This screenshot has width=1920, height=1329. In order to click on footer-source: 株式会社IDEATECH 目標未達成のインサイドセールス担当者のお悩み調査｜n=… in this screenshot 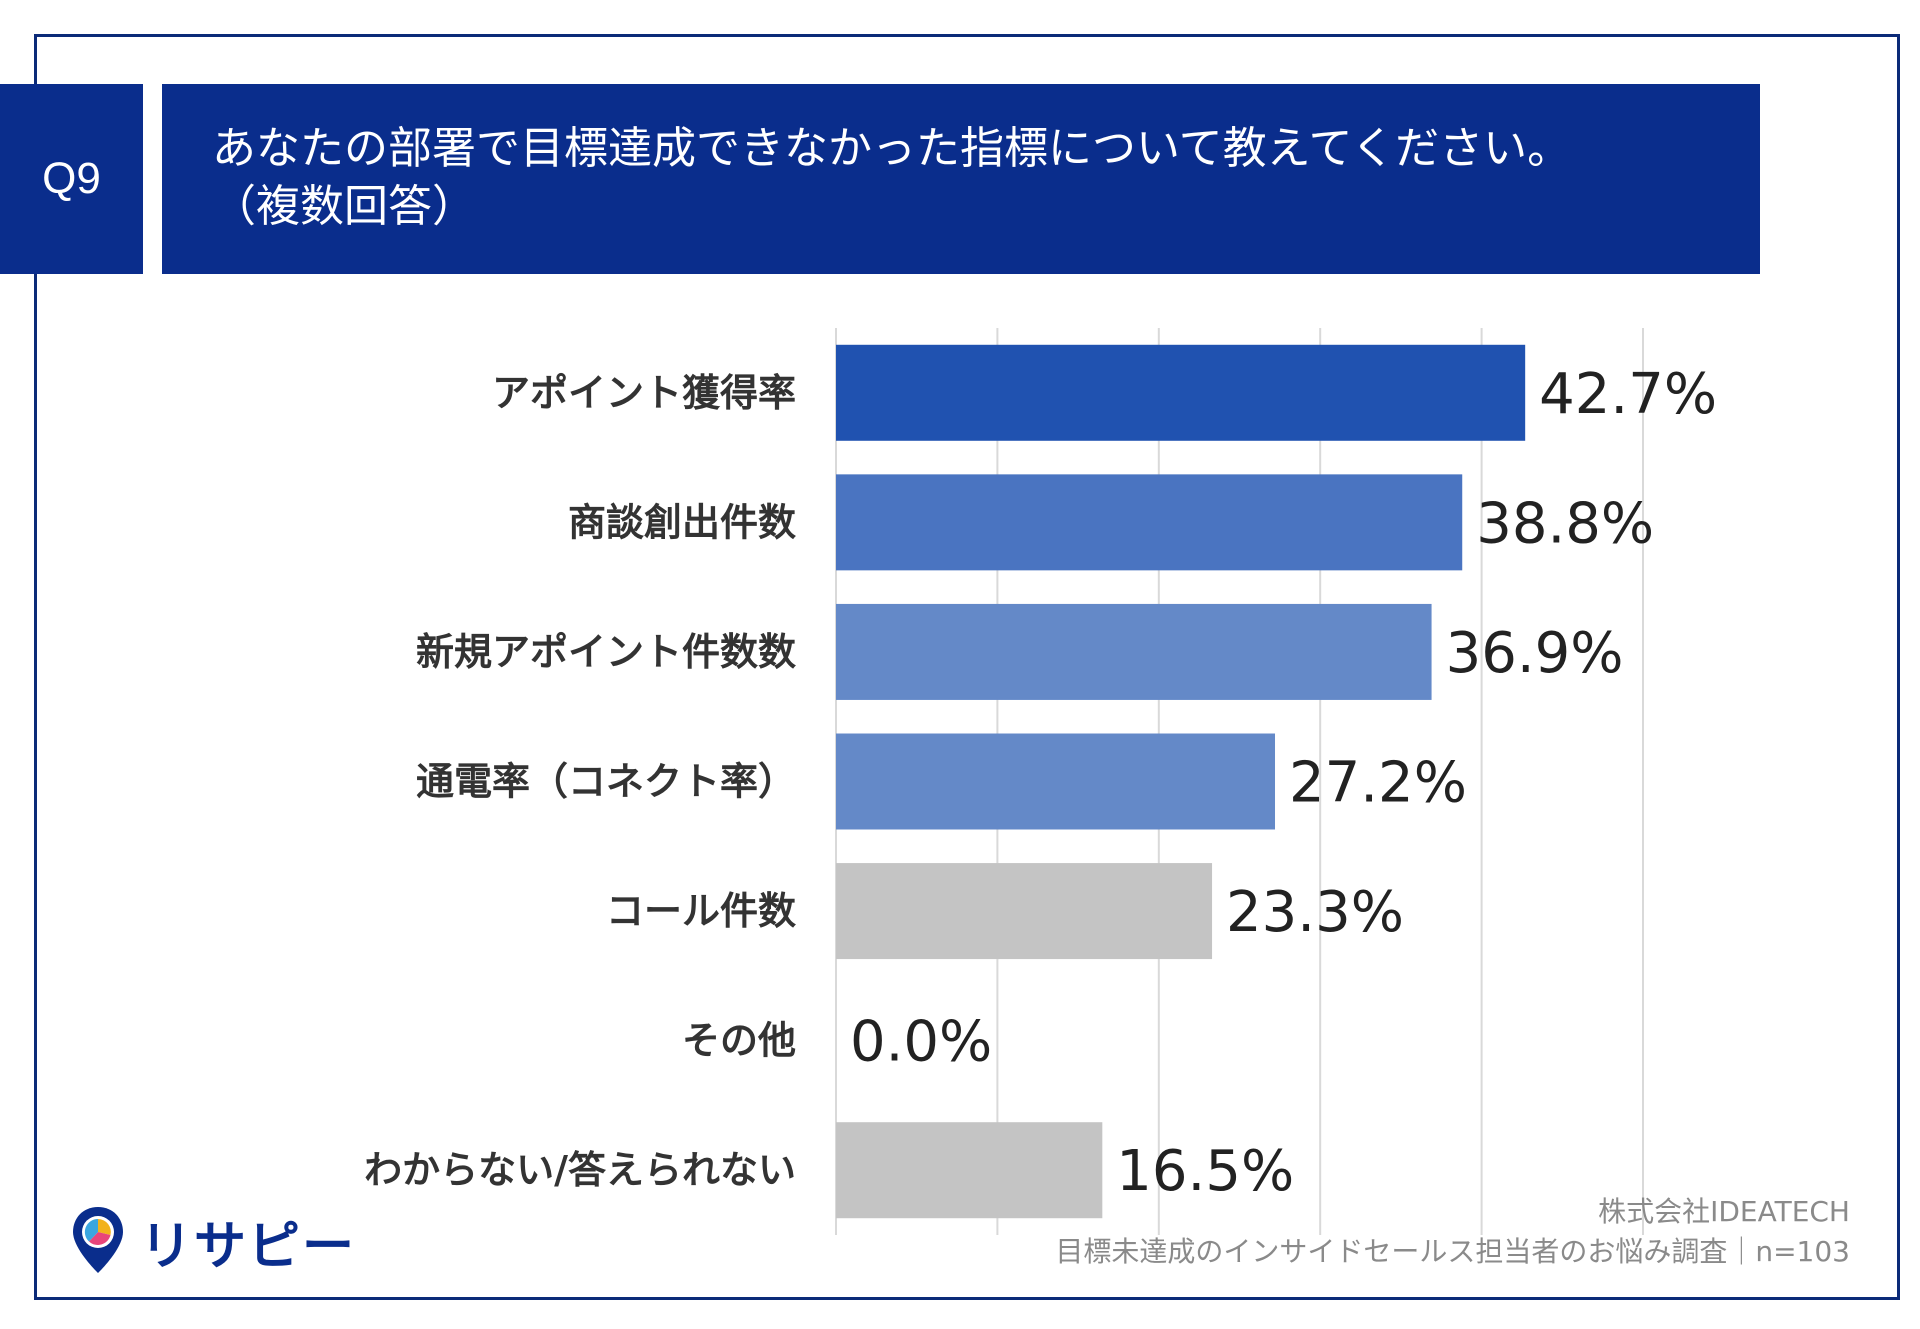, I will do `click(1452, 1232)`.